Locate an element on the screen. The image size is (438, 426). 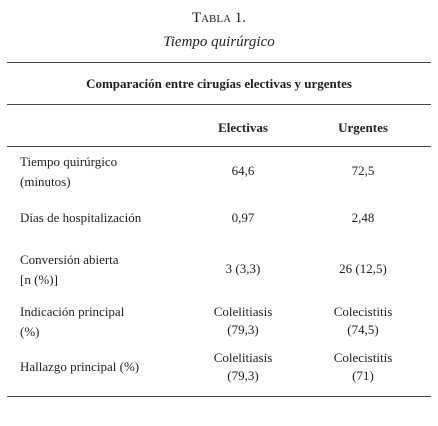
row-label: (minutos) is located at coordinates (45, 181).